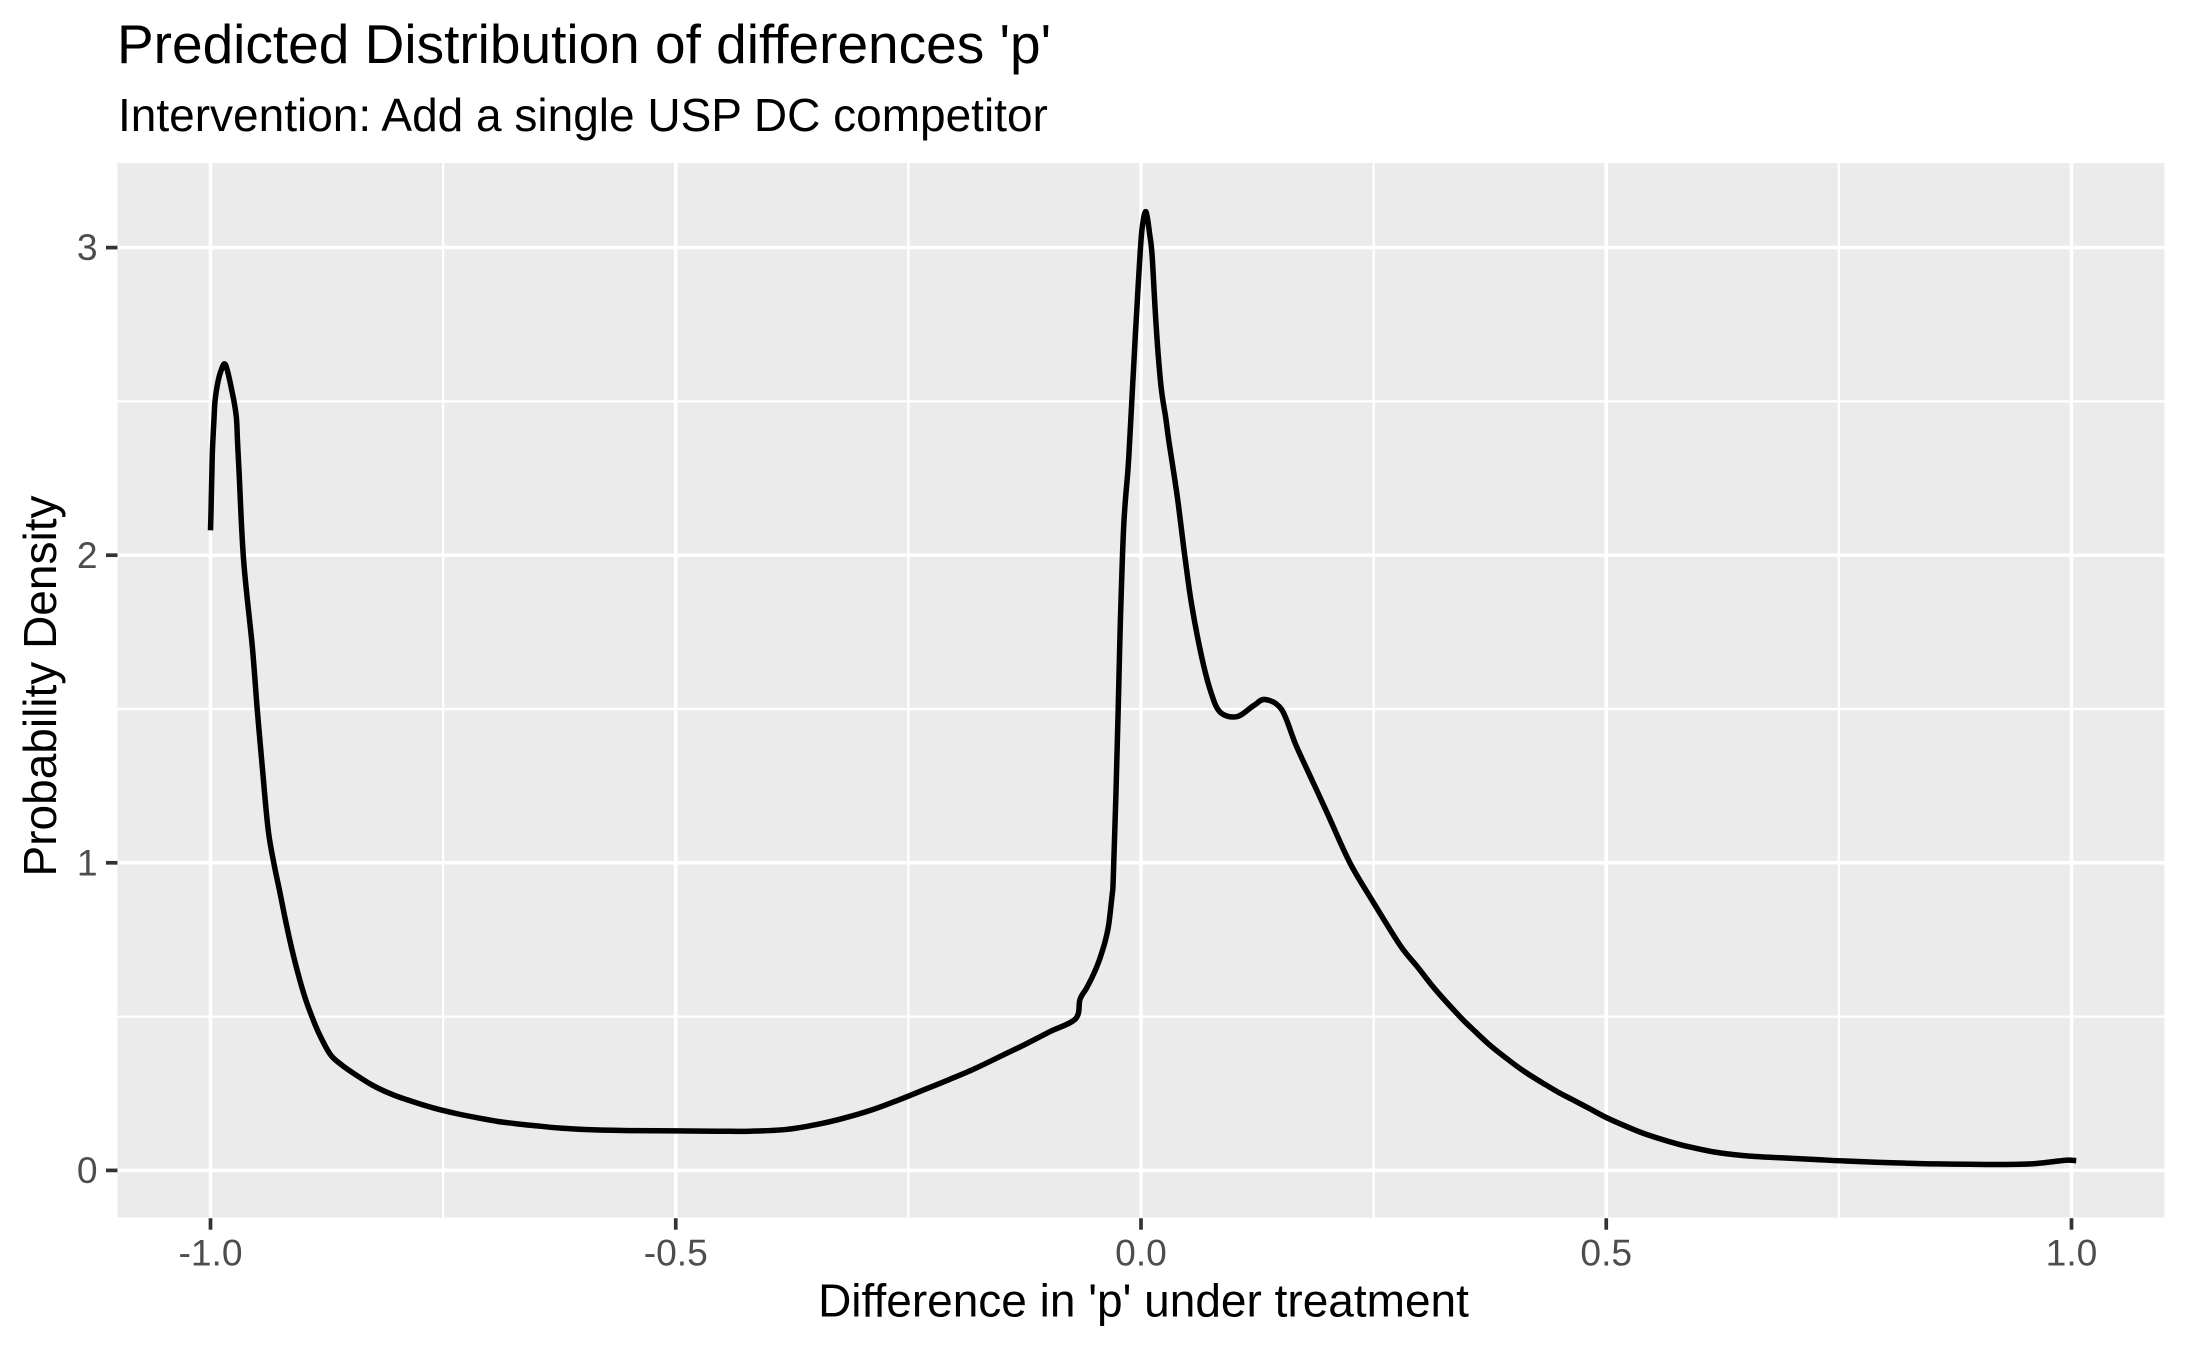 The height and width of the screenshot is (1350, 2187). What do you see at coordinates (87, 1170) in the screenshot?
I see `svg-text: 0` at bounding box center [87, 1170].